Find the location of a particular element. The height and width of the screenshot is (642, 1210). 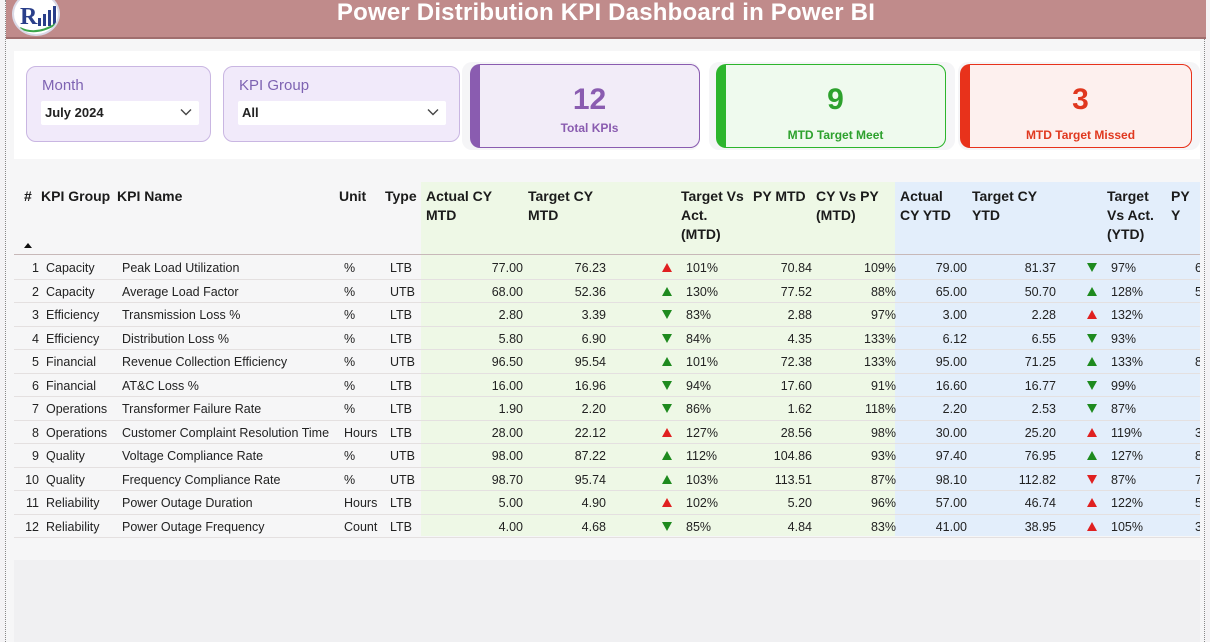

mtd-target-missed-caption: MTD Target Missed is located at coordinates (1080, 135).